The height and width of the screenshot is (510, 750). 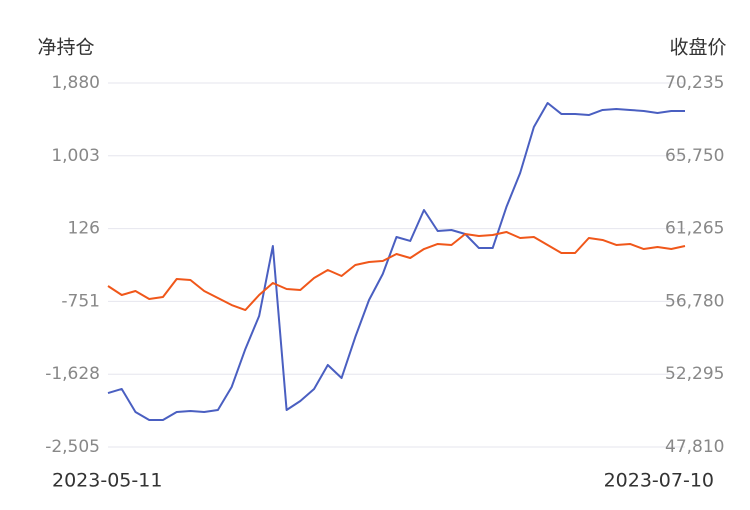 What do you see at coordinates (694, 374) in the screenshot?
I see `y2-tick-label: 52,295` at bounding box center [694, 374].